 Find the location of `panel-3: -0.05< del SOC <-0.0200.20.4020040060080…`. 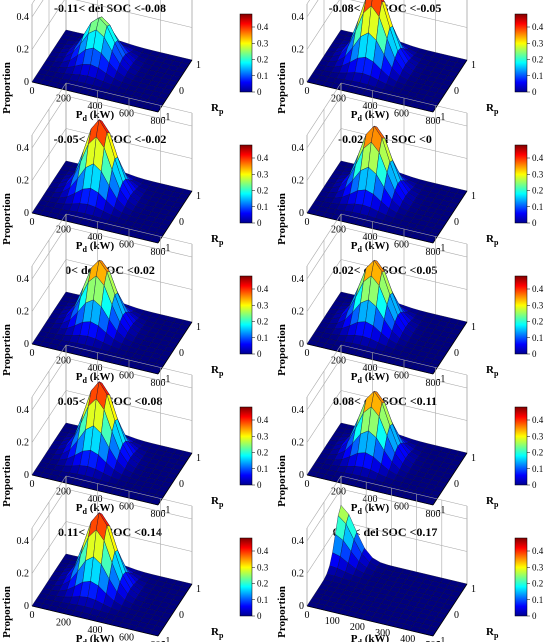

panel-3: -0.05< del SOC <-0.0200.20.4020040060080… is located at coordinates (135, 170).